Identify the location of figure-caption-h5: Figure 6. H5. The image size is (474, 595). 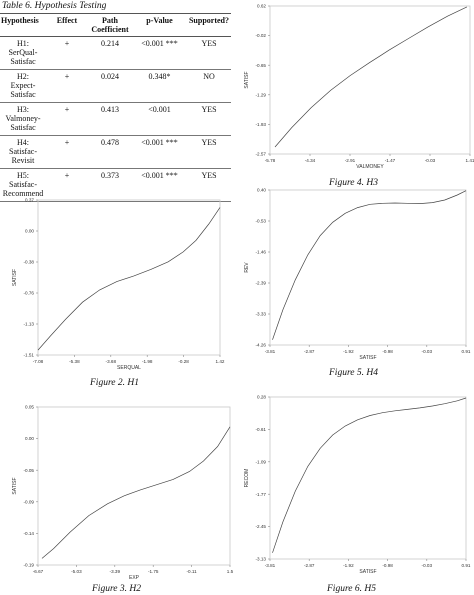
(351, 589).